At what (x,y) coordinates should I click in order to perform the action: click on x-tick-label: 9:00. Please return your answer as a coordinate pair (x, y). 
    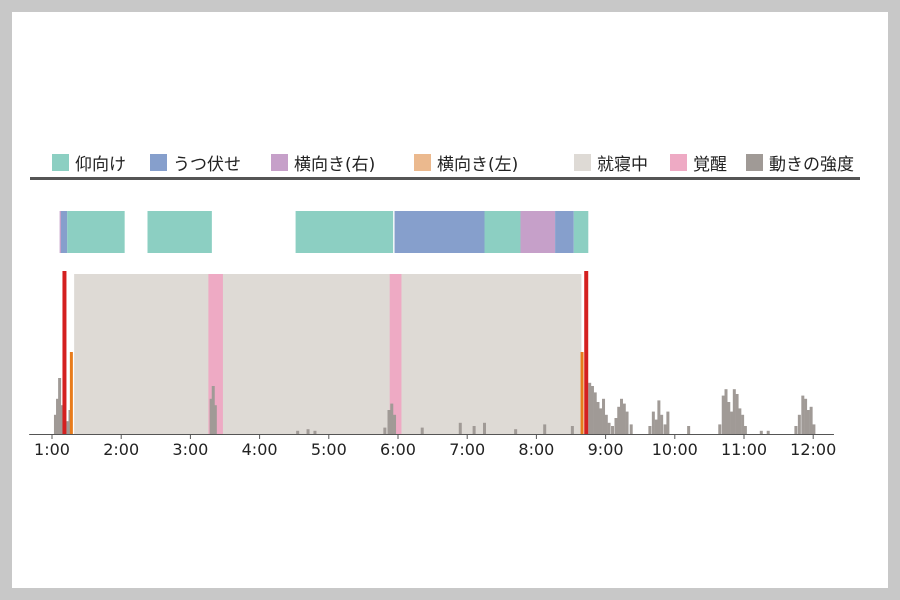
    Looking at the image, I should click on (606, 449).